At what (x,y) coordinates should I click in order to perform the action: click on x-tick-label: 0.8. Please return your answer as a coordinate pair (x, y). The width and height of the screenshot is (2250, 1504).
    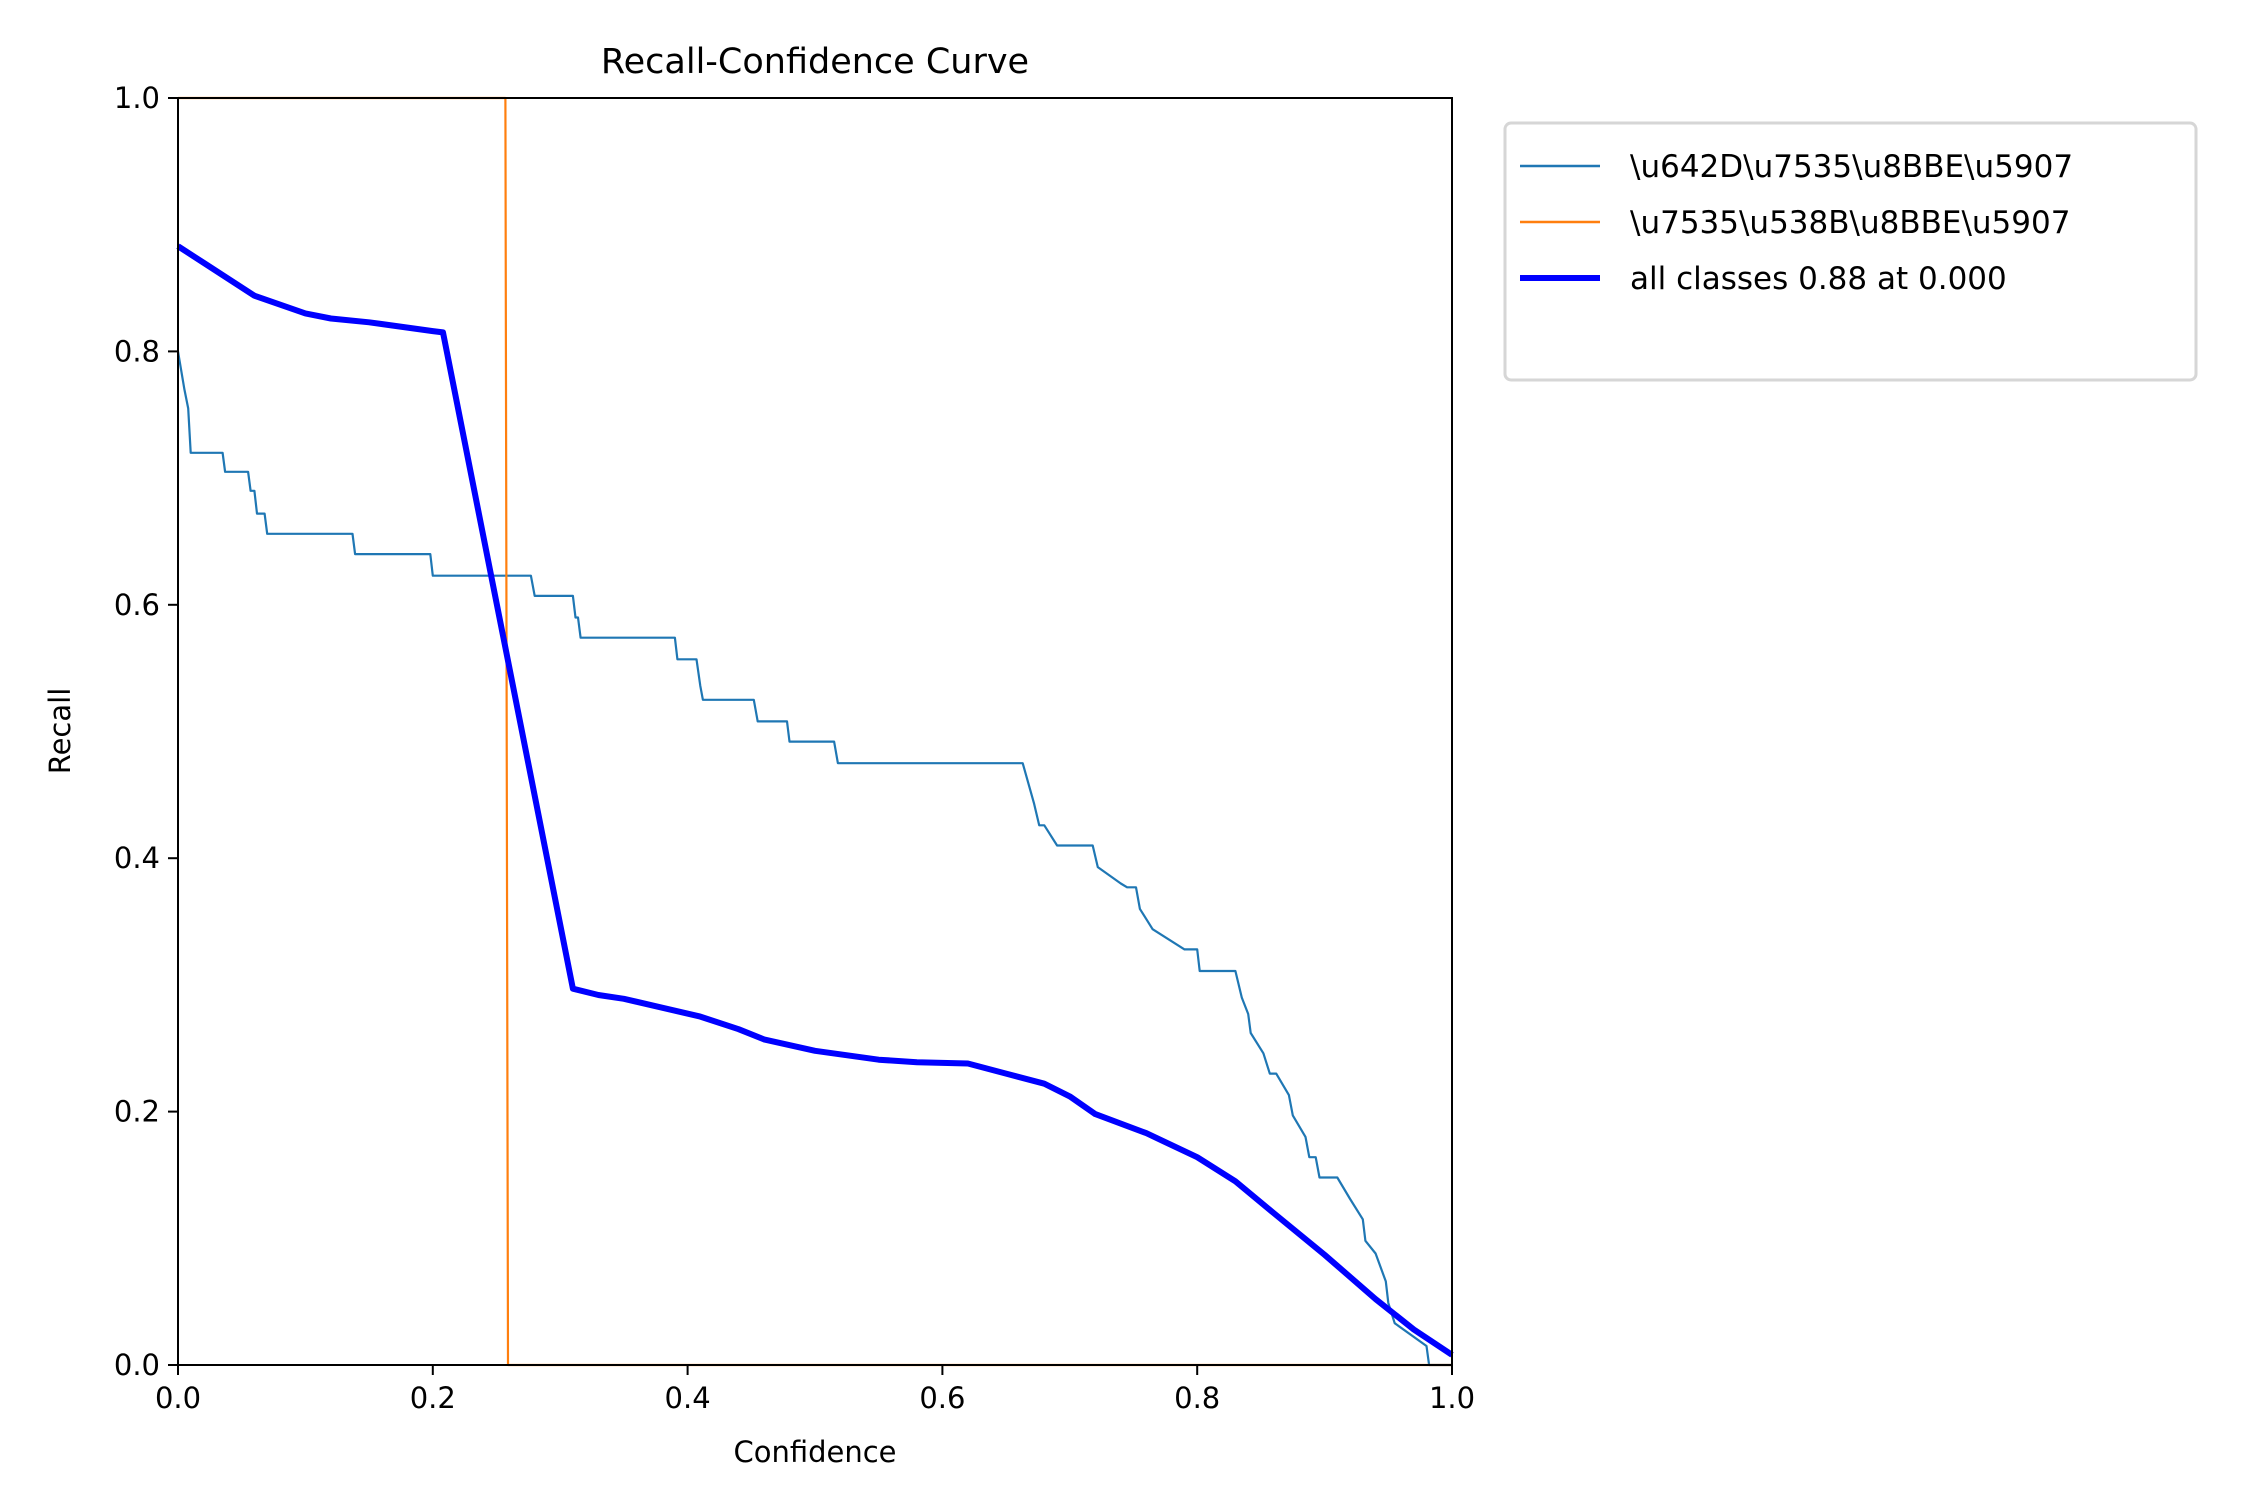
    Looking at the image, I should click on (1197, 1398).